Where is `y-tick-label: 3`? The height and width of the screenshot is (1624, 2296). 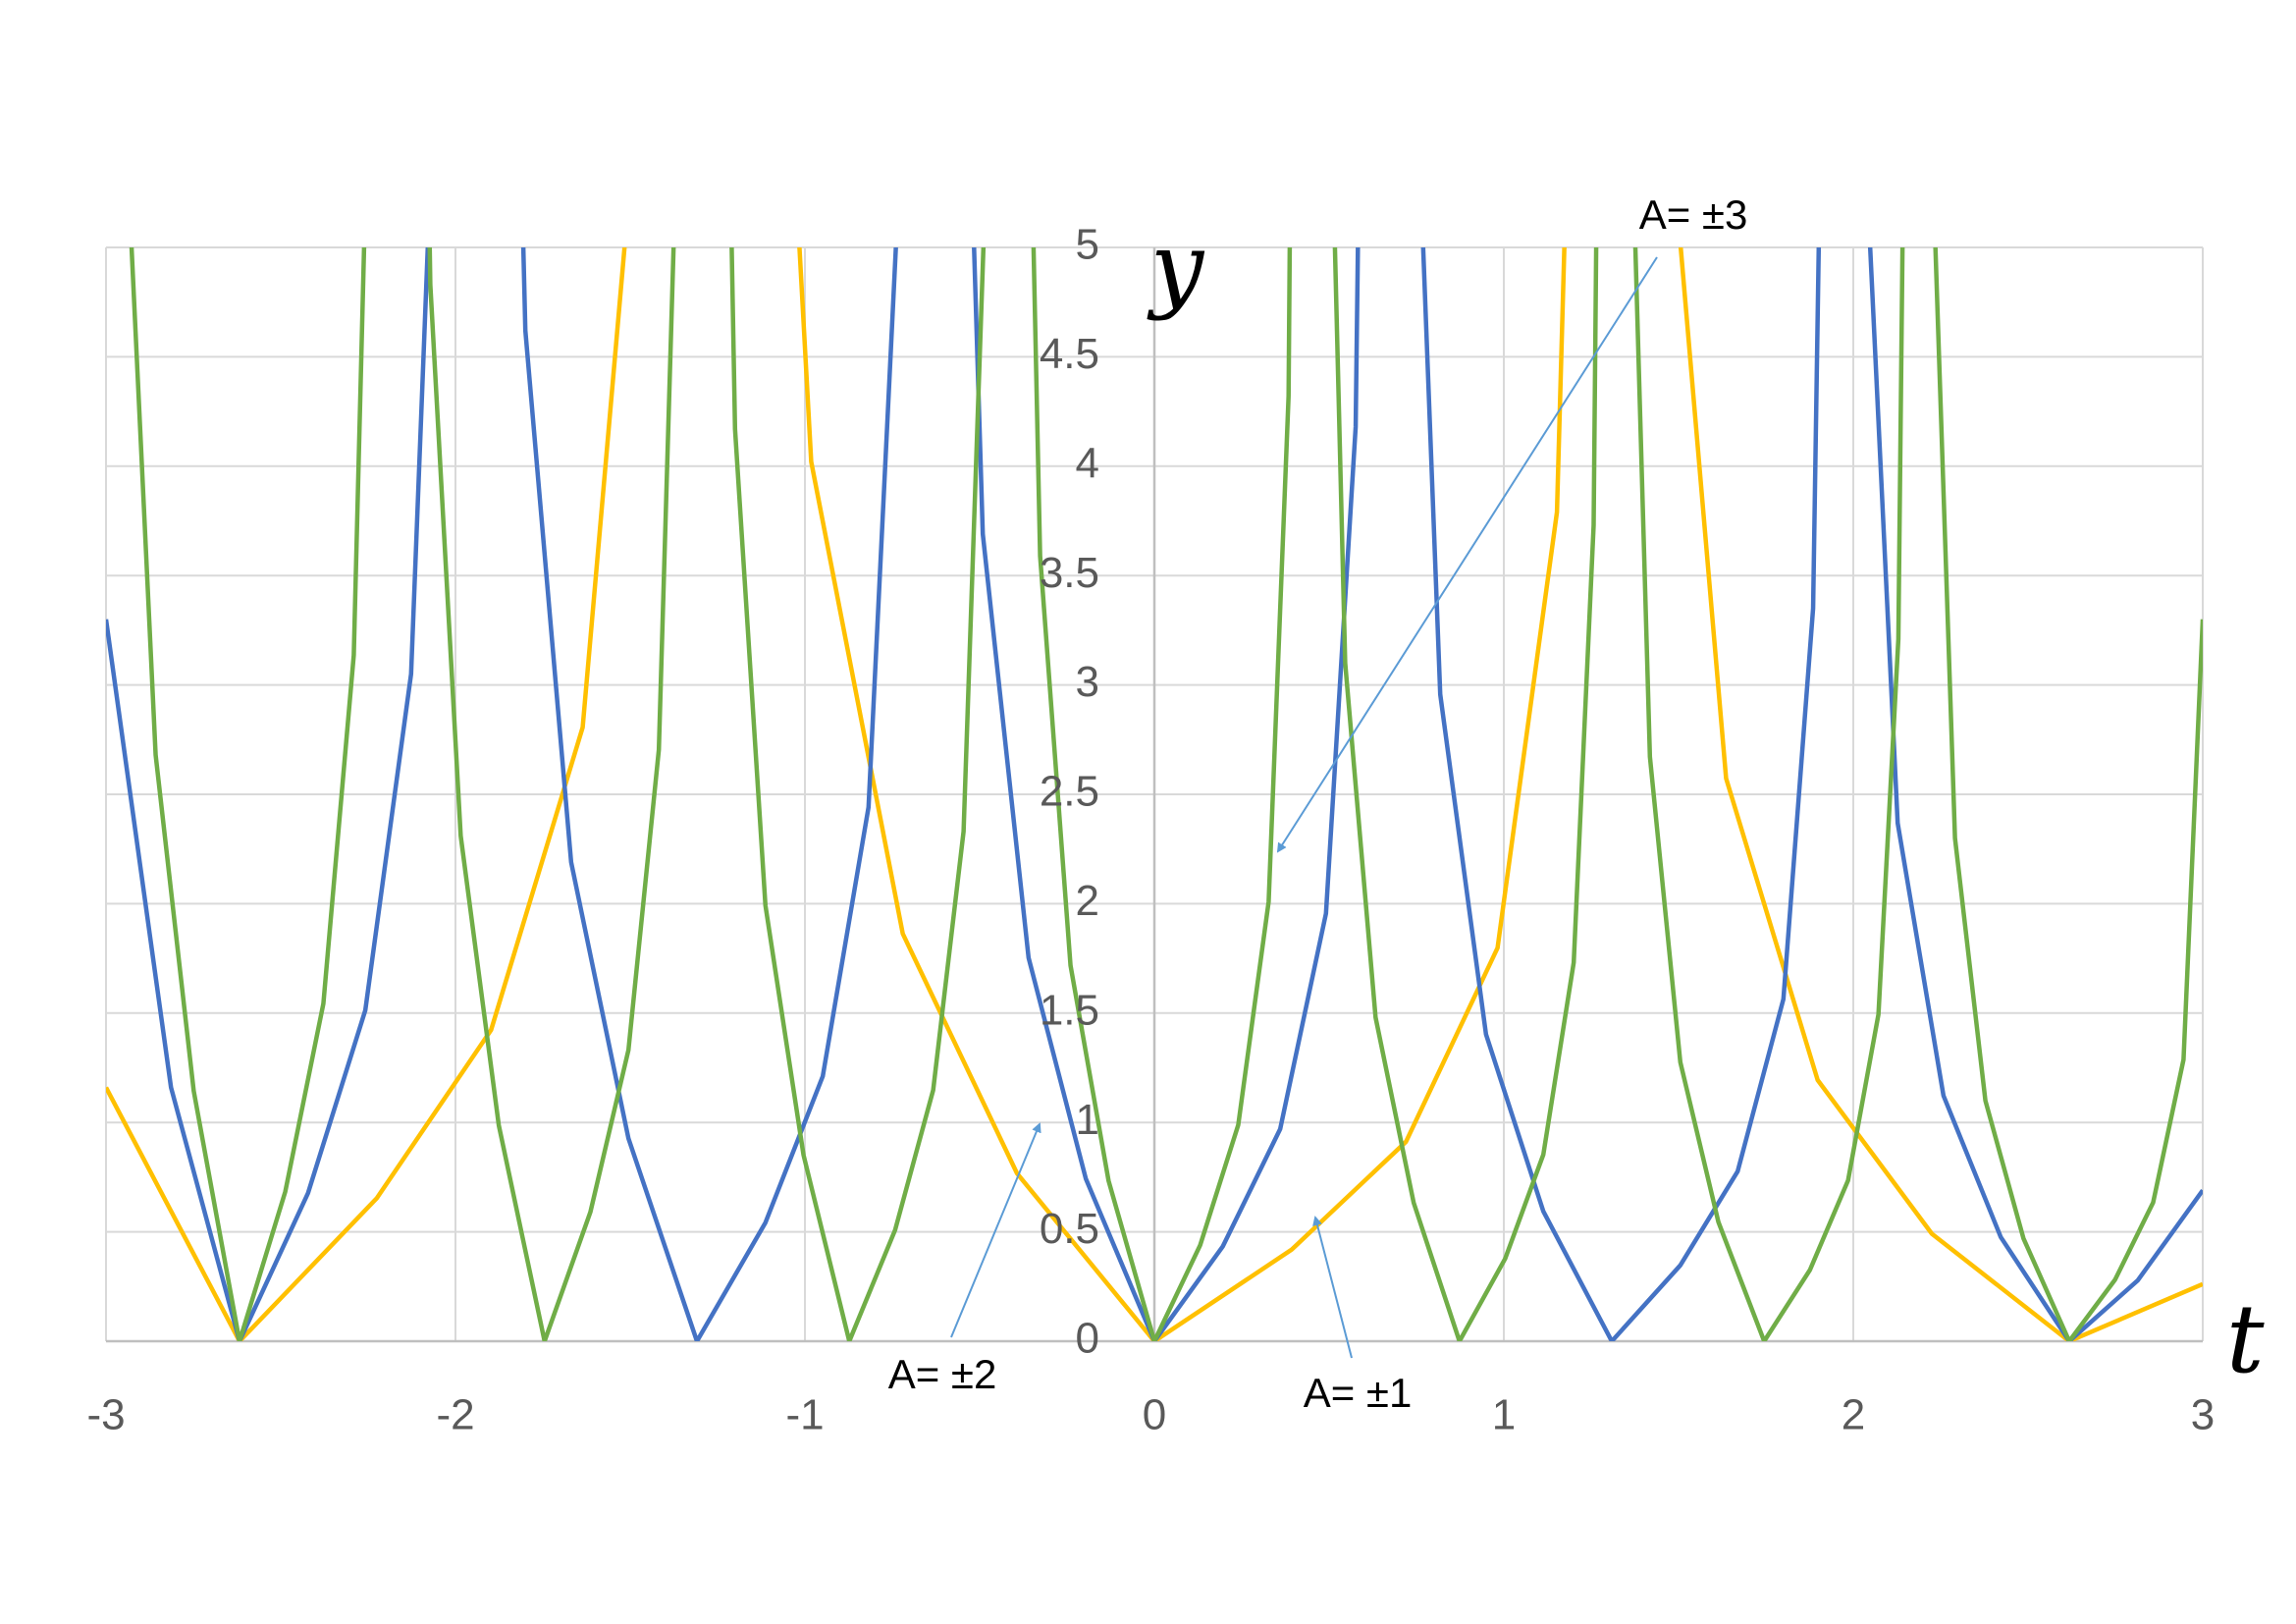
y-tick-label: 3 is located at coordinates (1087, 682).